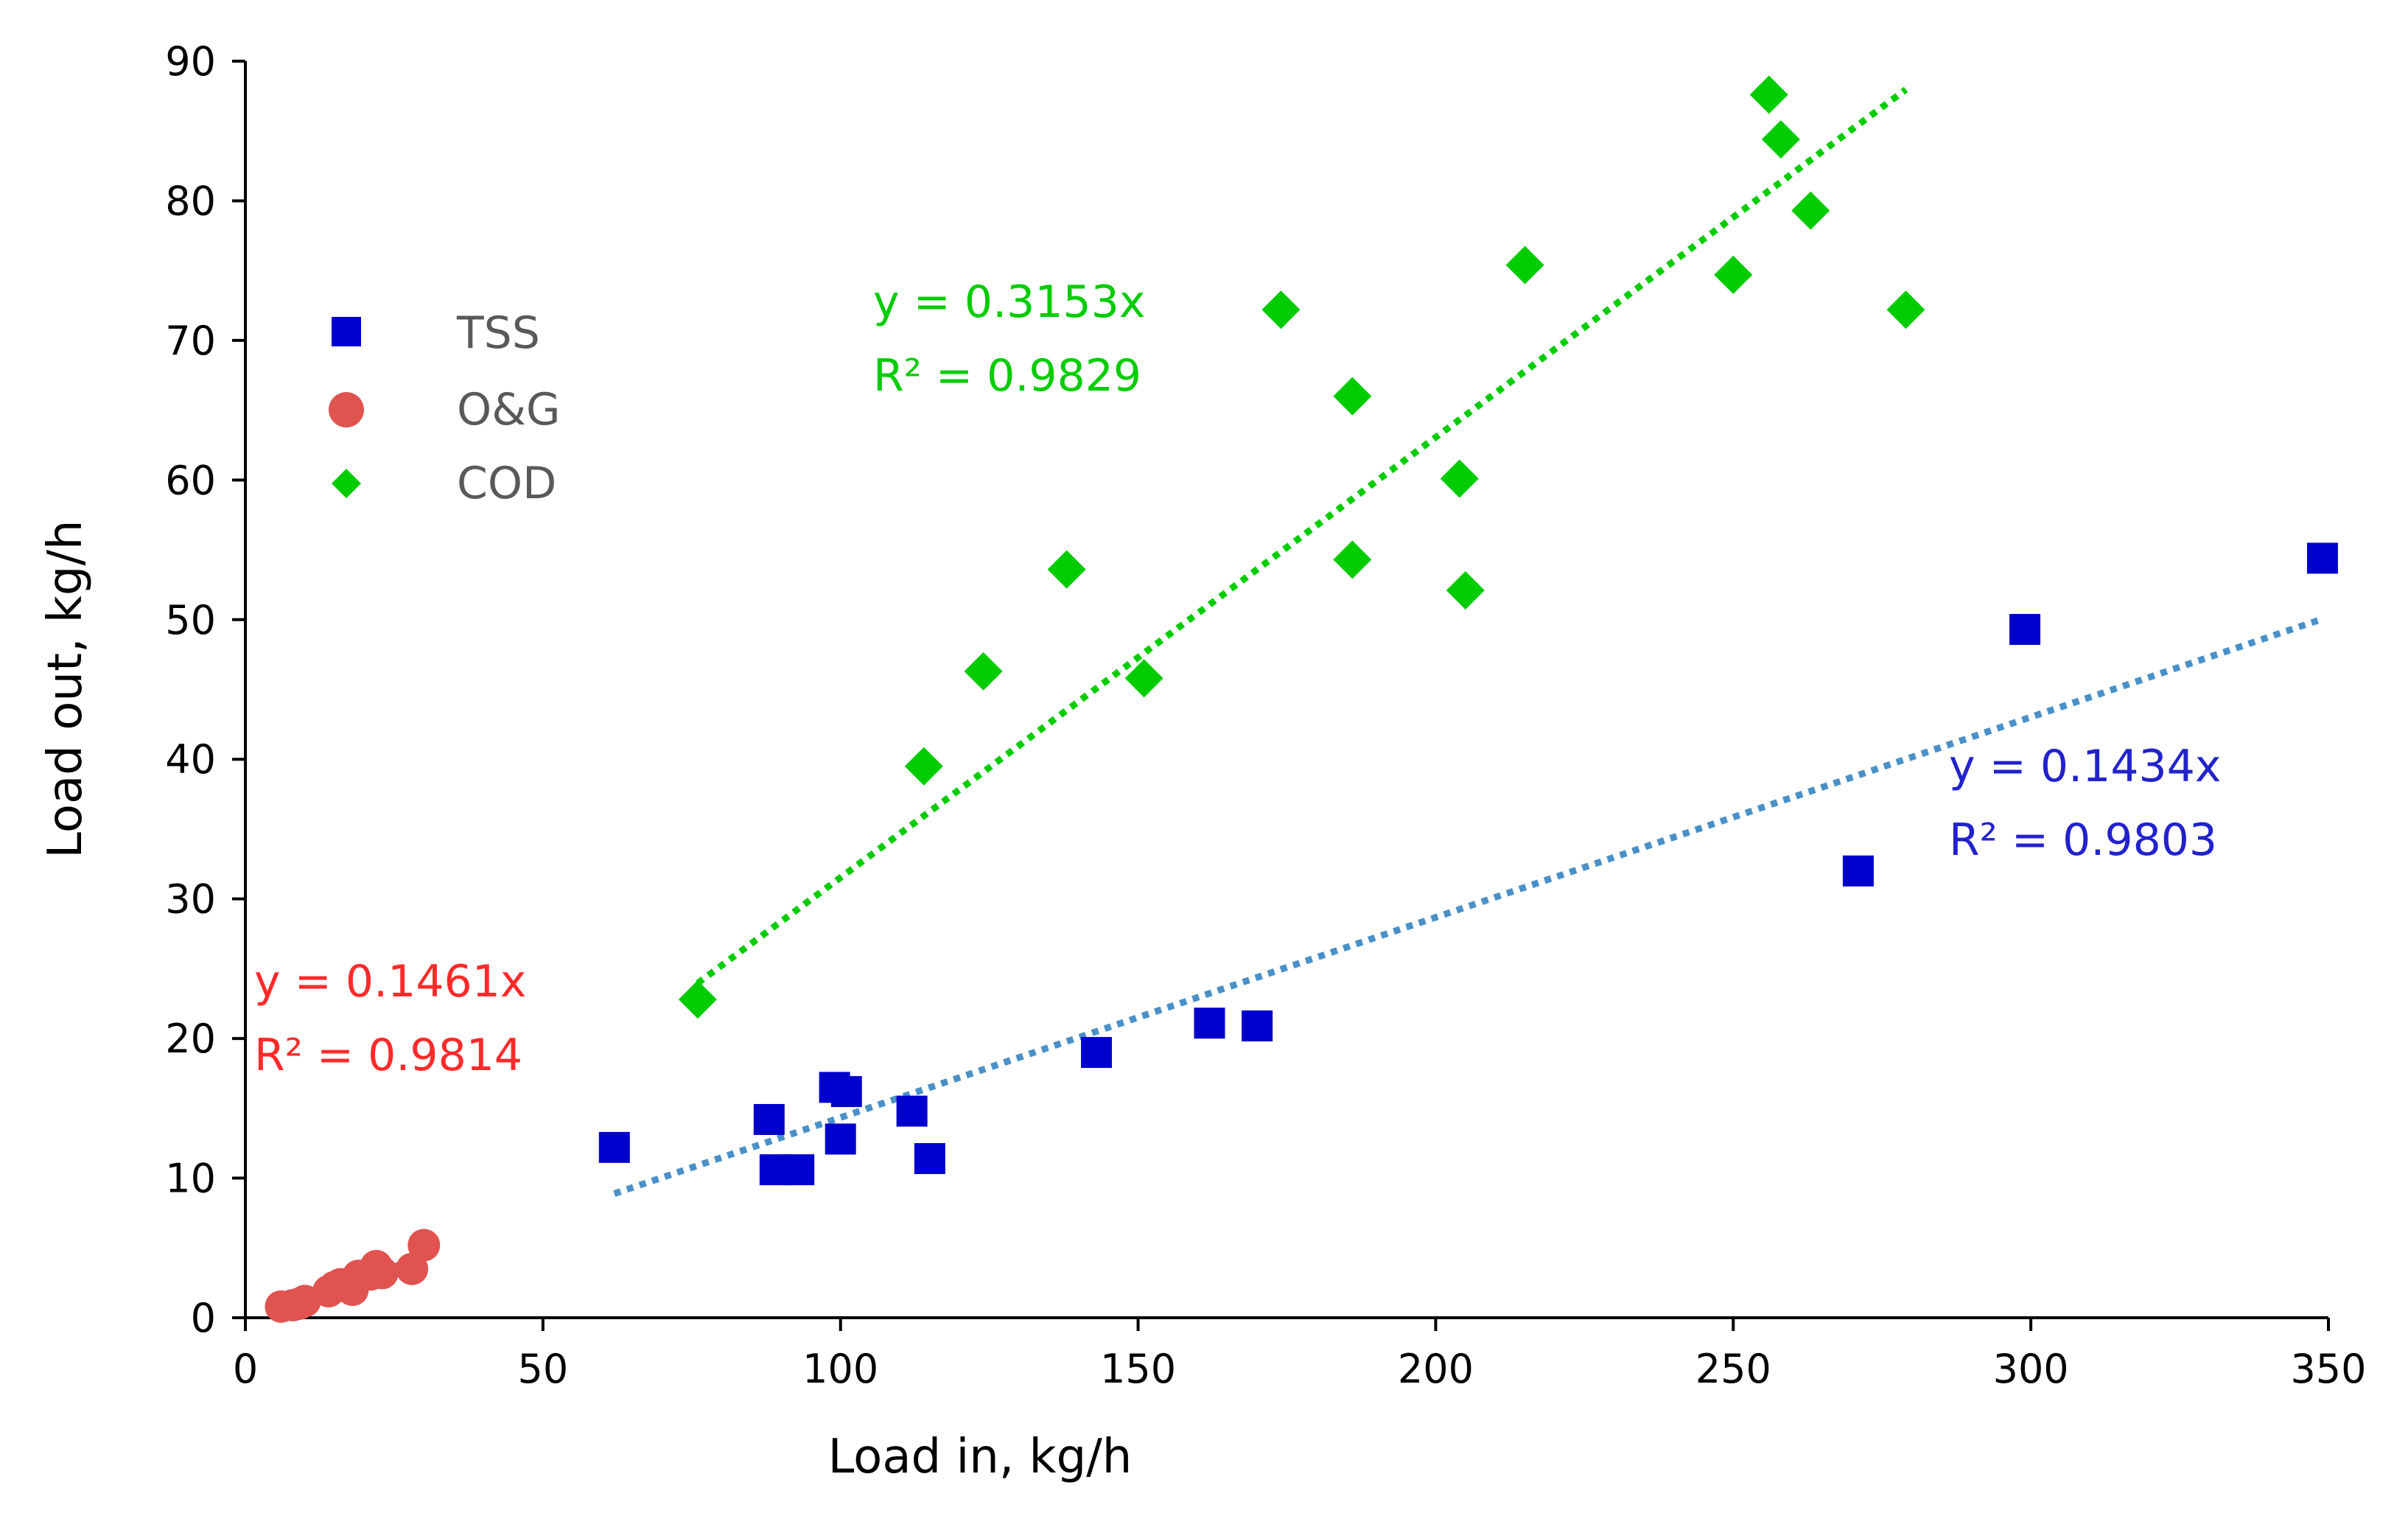 The image size is (2408, 1516). Describe the element at coordinates (346, 331) in the screenshot. I see `legend-marker-tss` at that location.